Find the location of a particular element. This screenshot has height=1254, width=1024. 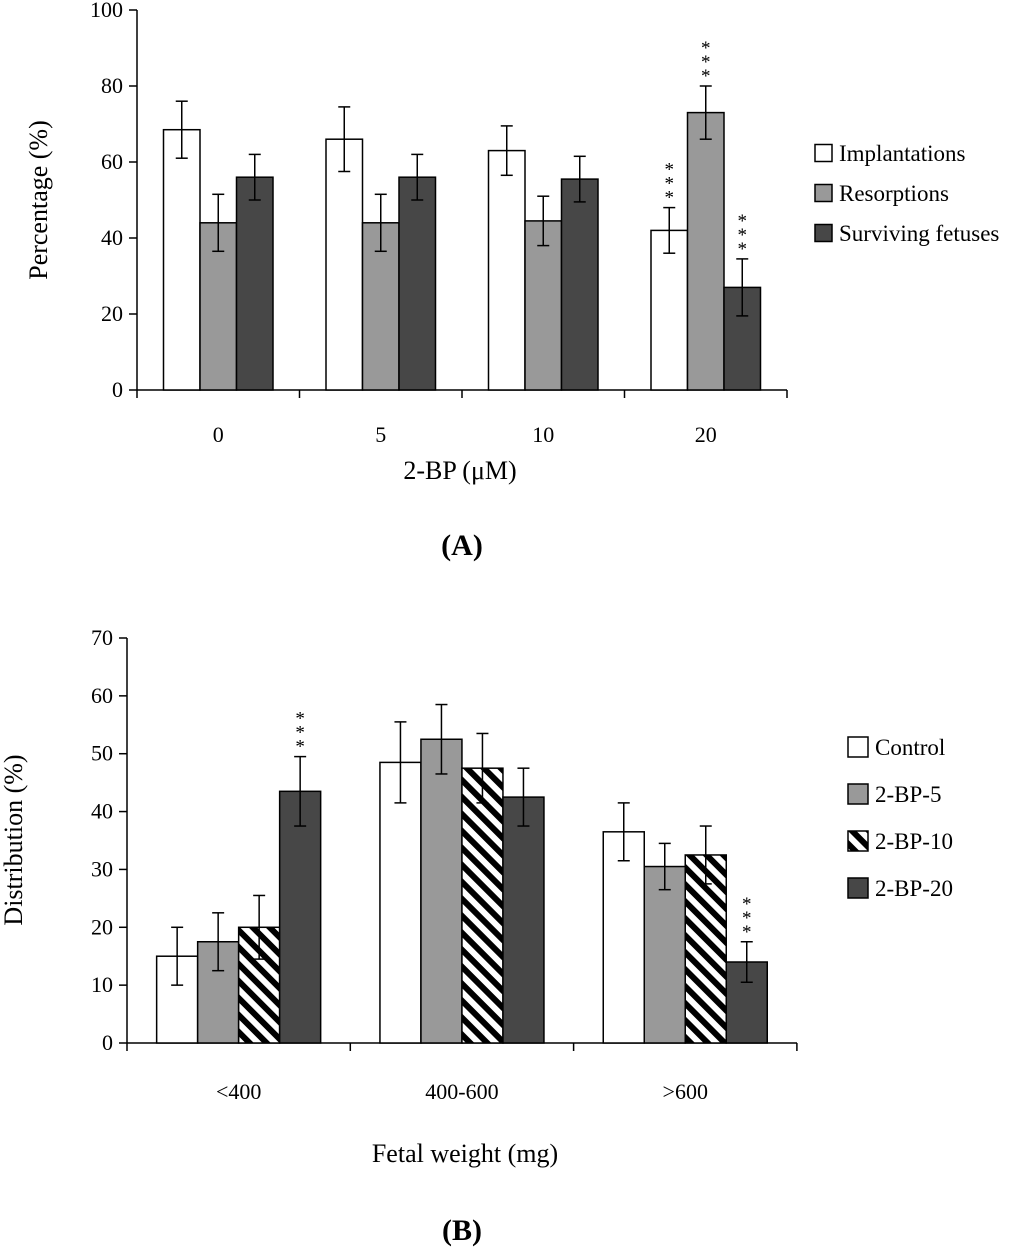

chart-b-xlabel: Fetal weight (mg) is located at coordinates (465, 1153).